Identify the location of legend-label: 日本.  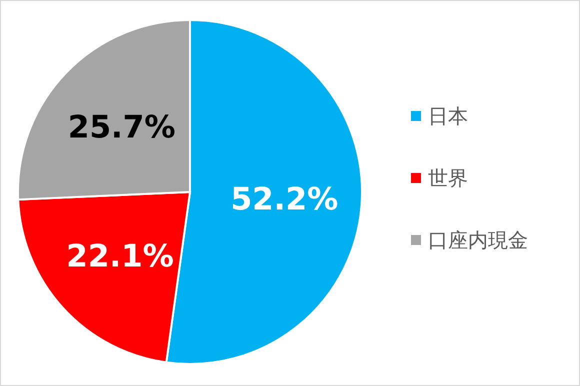
(448, 116).